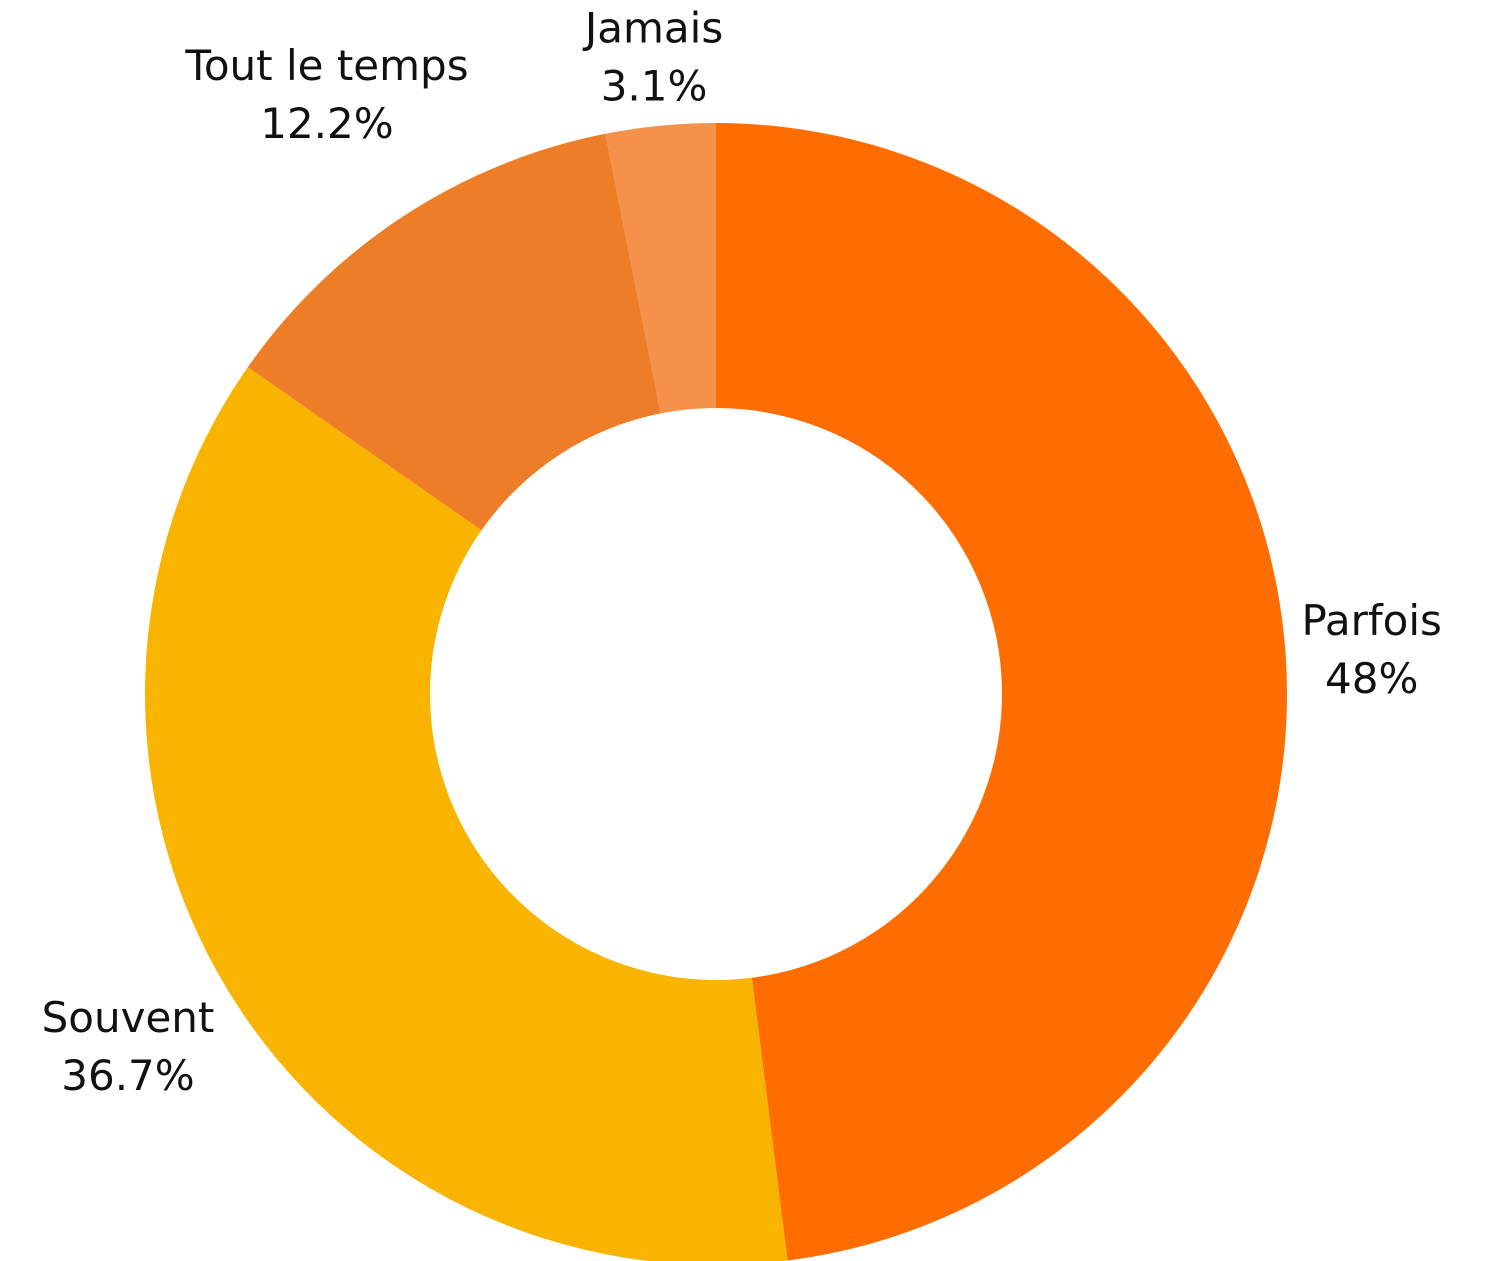  What do you see at coordinates (326, 123) in the screenshot?
I see `slice-value-label: 12.2%` at bounding box center [326, 123].